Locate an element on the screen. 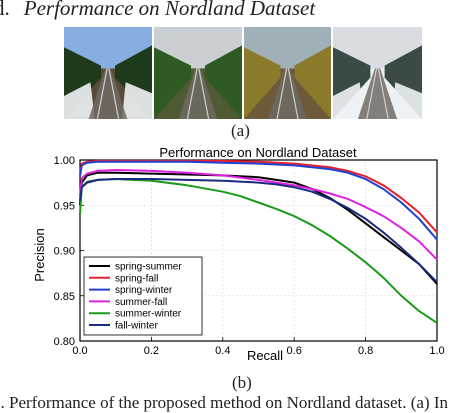 The image size is (474, 413). photo-fall-image is located at coordinates (287, 73).